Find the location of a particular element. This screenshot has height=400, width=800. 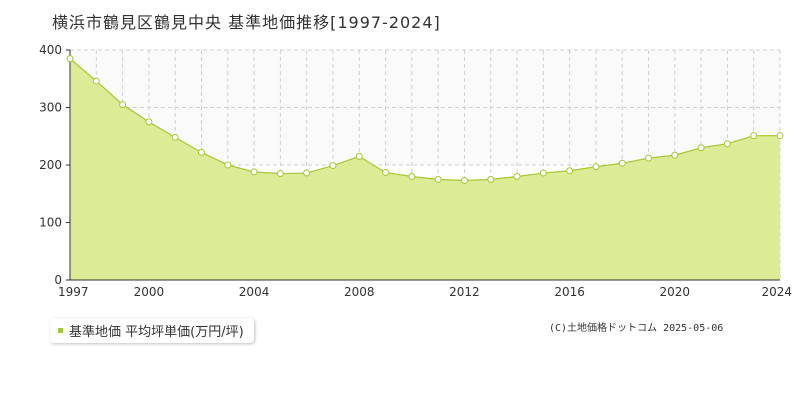

x-tick-label: 2000 is located at coordinates (149, 292).